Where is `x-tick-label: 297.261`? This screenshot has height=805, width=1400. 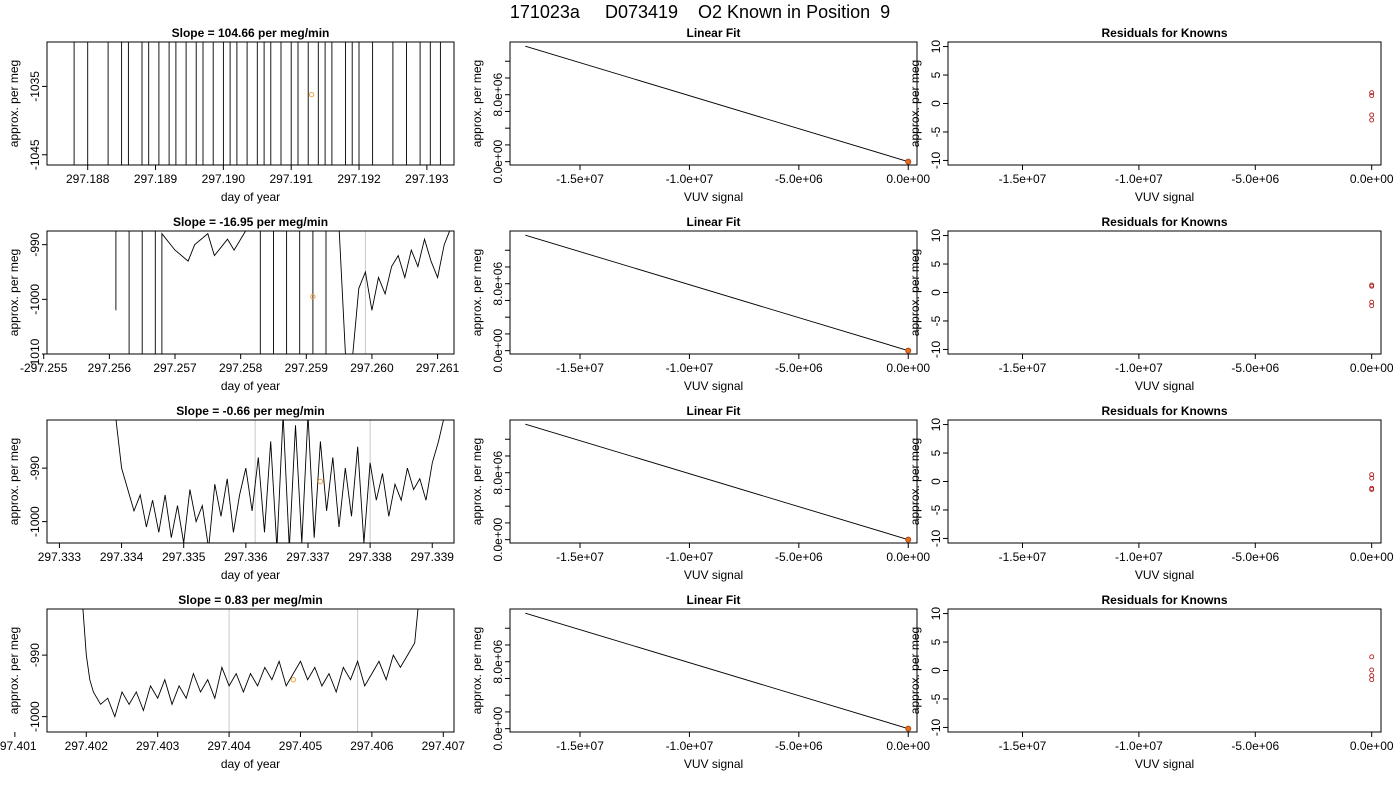
x-tick-label: 297.261 is located at coordinates (438, 368).